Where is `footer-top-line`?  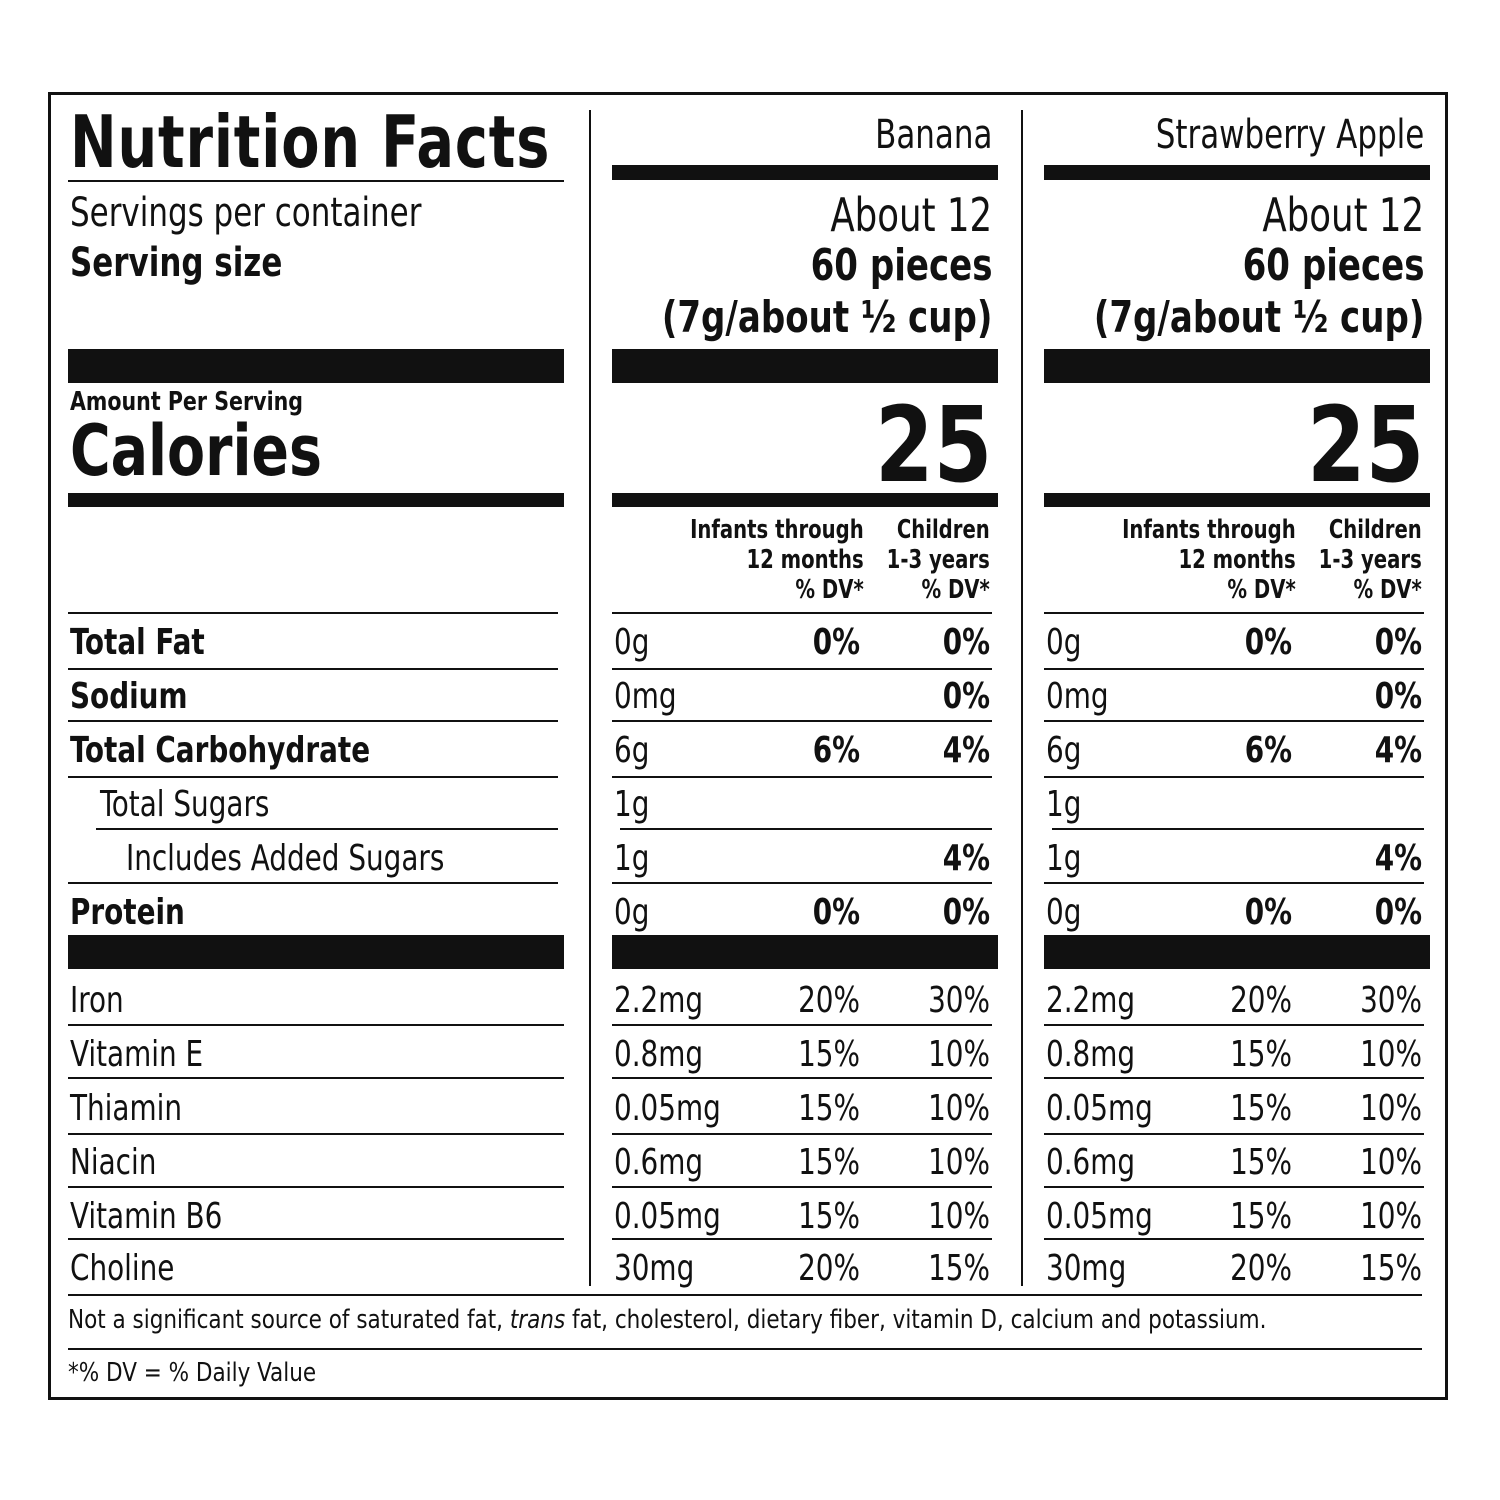 footer-top-line is located at coordinates (745, 1295).